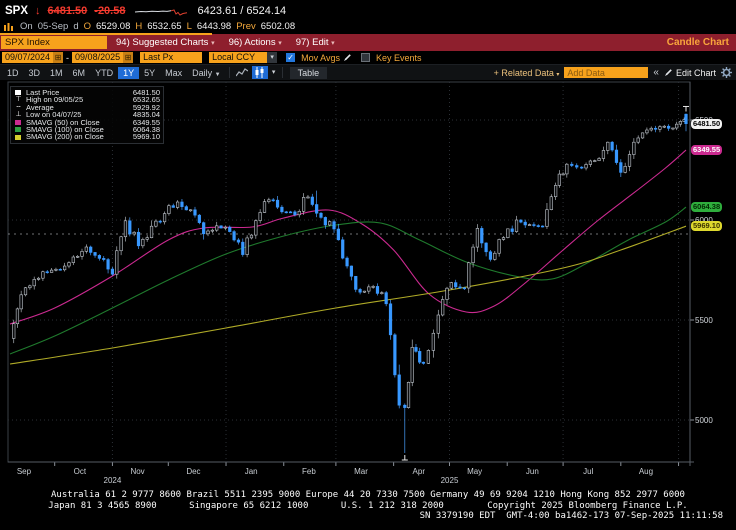 The height and width of the screenshot is (530, 736). What do you see at coordinates (67, 11) in the screenshot?
I see `last-price: 6481.50` at bounding box center [67, 11].